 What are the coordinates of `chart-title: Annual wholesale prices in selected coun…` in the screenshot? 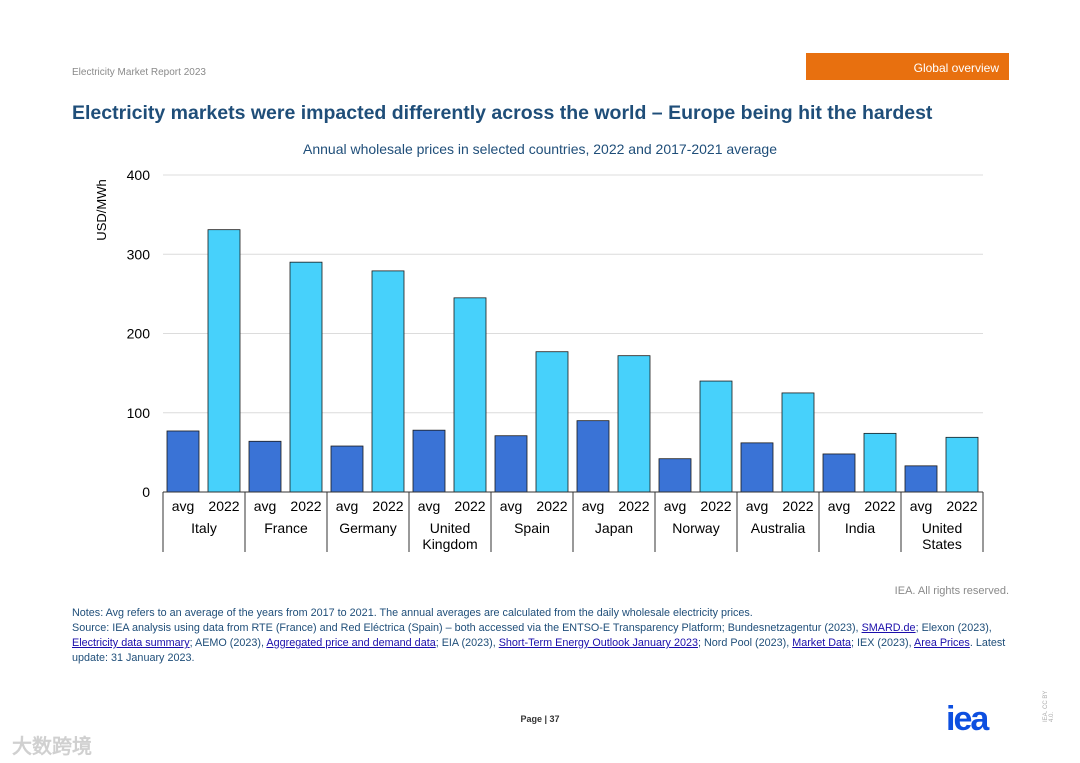 It's located at (540, 149).